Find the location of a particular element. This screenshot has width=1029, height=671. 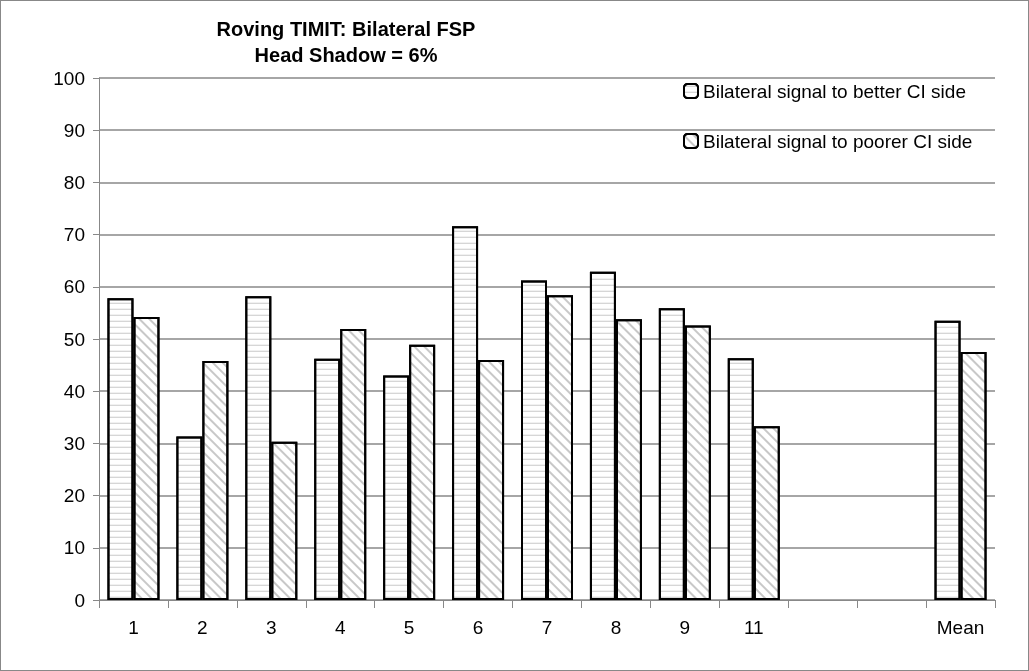

x-tick-label: 5 is located at coordinates (409, 627).